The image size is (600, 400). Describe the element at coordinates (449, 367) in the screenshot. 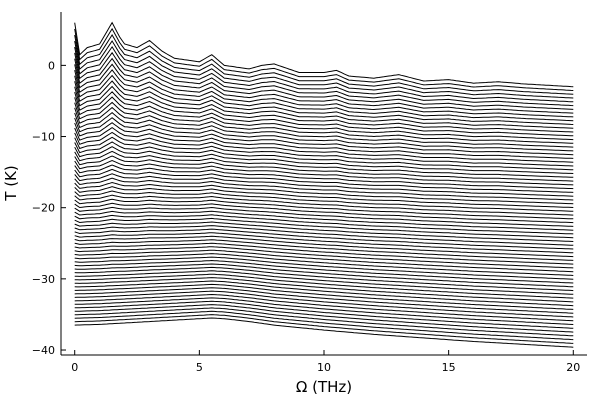

I see `x-tick-label: 15` at that location.